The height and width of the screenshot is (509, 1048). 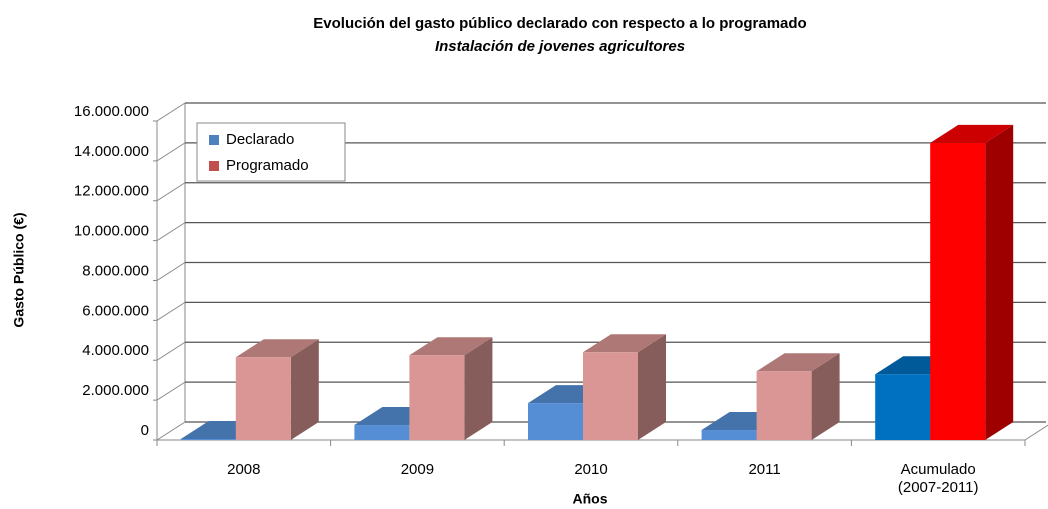 I want to click on x-tick-label: 2008, so click(x=244, y=469).